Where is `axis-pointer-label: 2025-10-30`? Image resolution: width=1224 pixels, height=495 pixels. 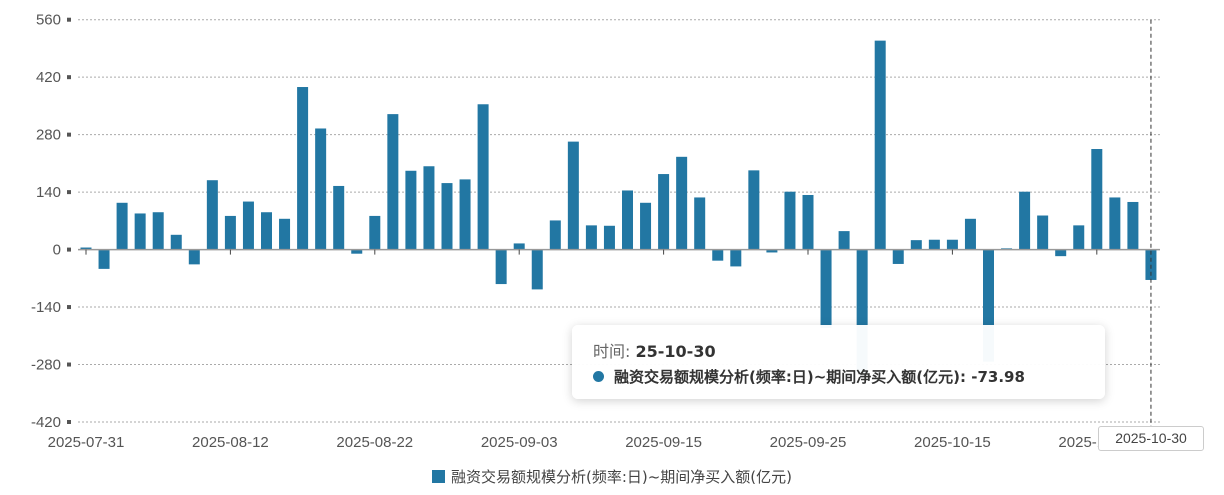
axis-pointer-label: 2025-10-30 is located at coordinates (1151, 438).